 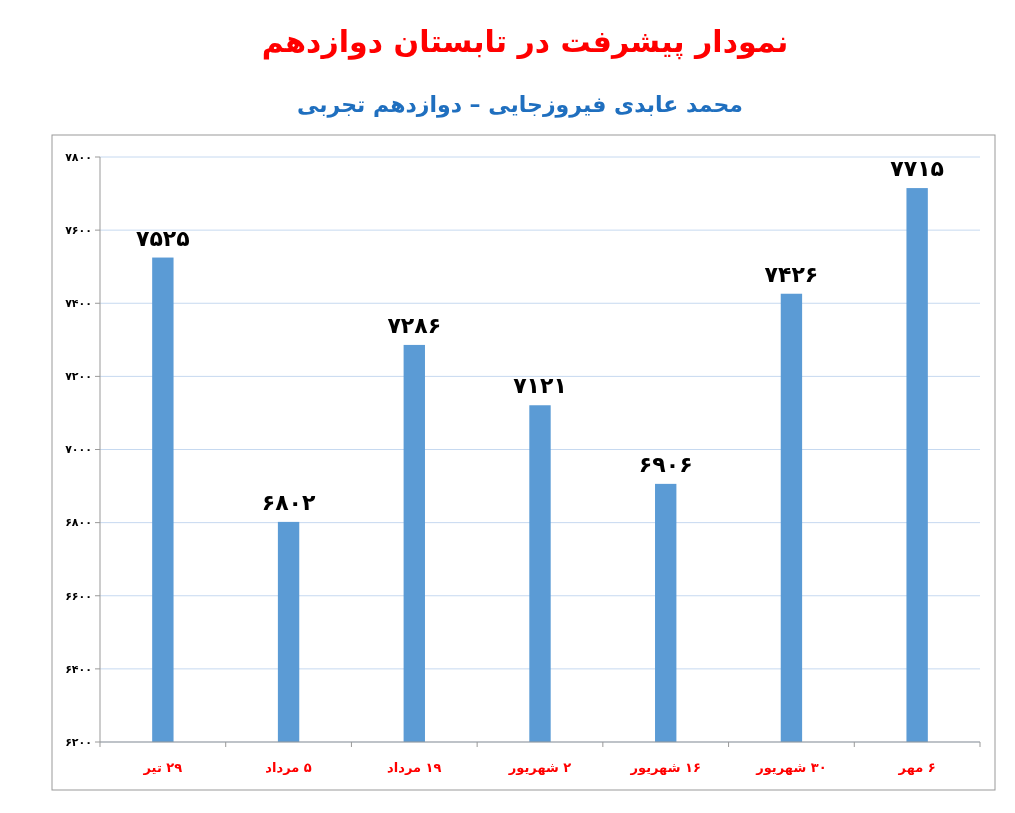 I want to click on x-tick-label: ۲۹ تیر, so click(x=162, y=767).